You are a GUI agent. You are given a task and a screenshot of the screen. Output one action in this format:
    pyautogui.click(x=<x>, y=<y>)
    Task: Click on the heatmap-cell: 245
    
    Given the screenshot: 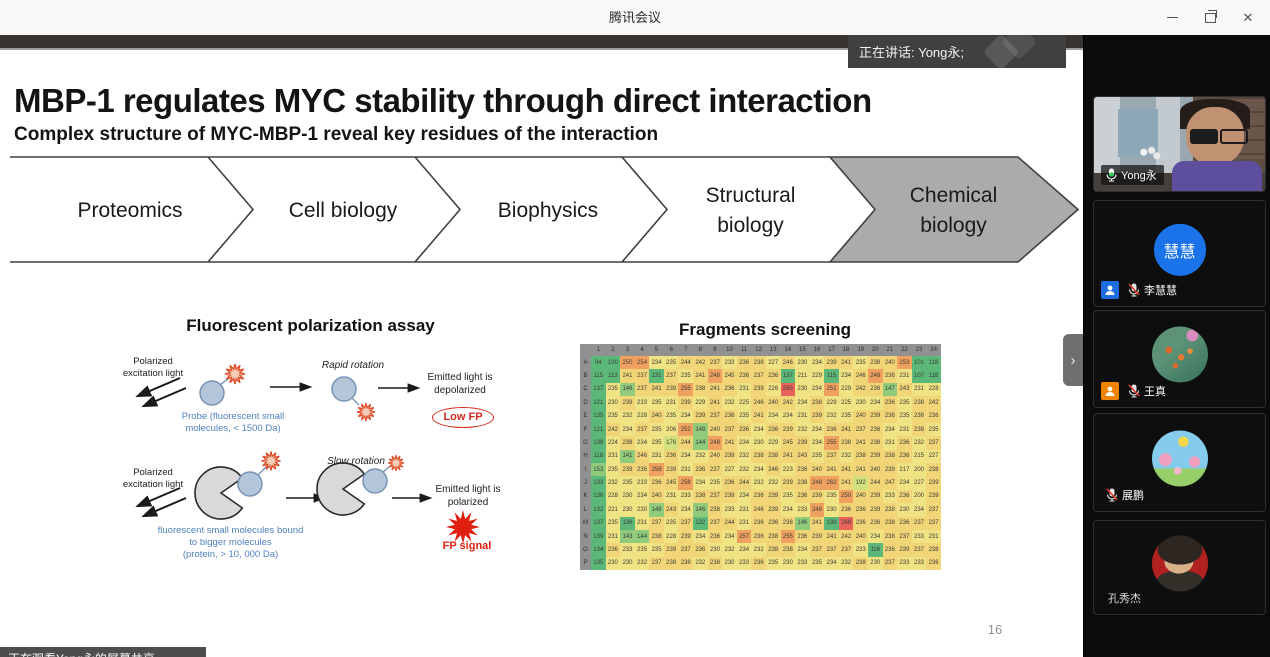 What is the action you would take?
    pyautogui.click(x=671, y=483)
    